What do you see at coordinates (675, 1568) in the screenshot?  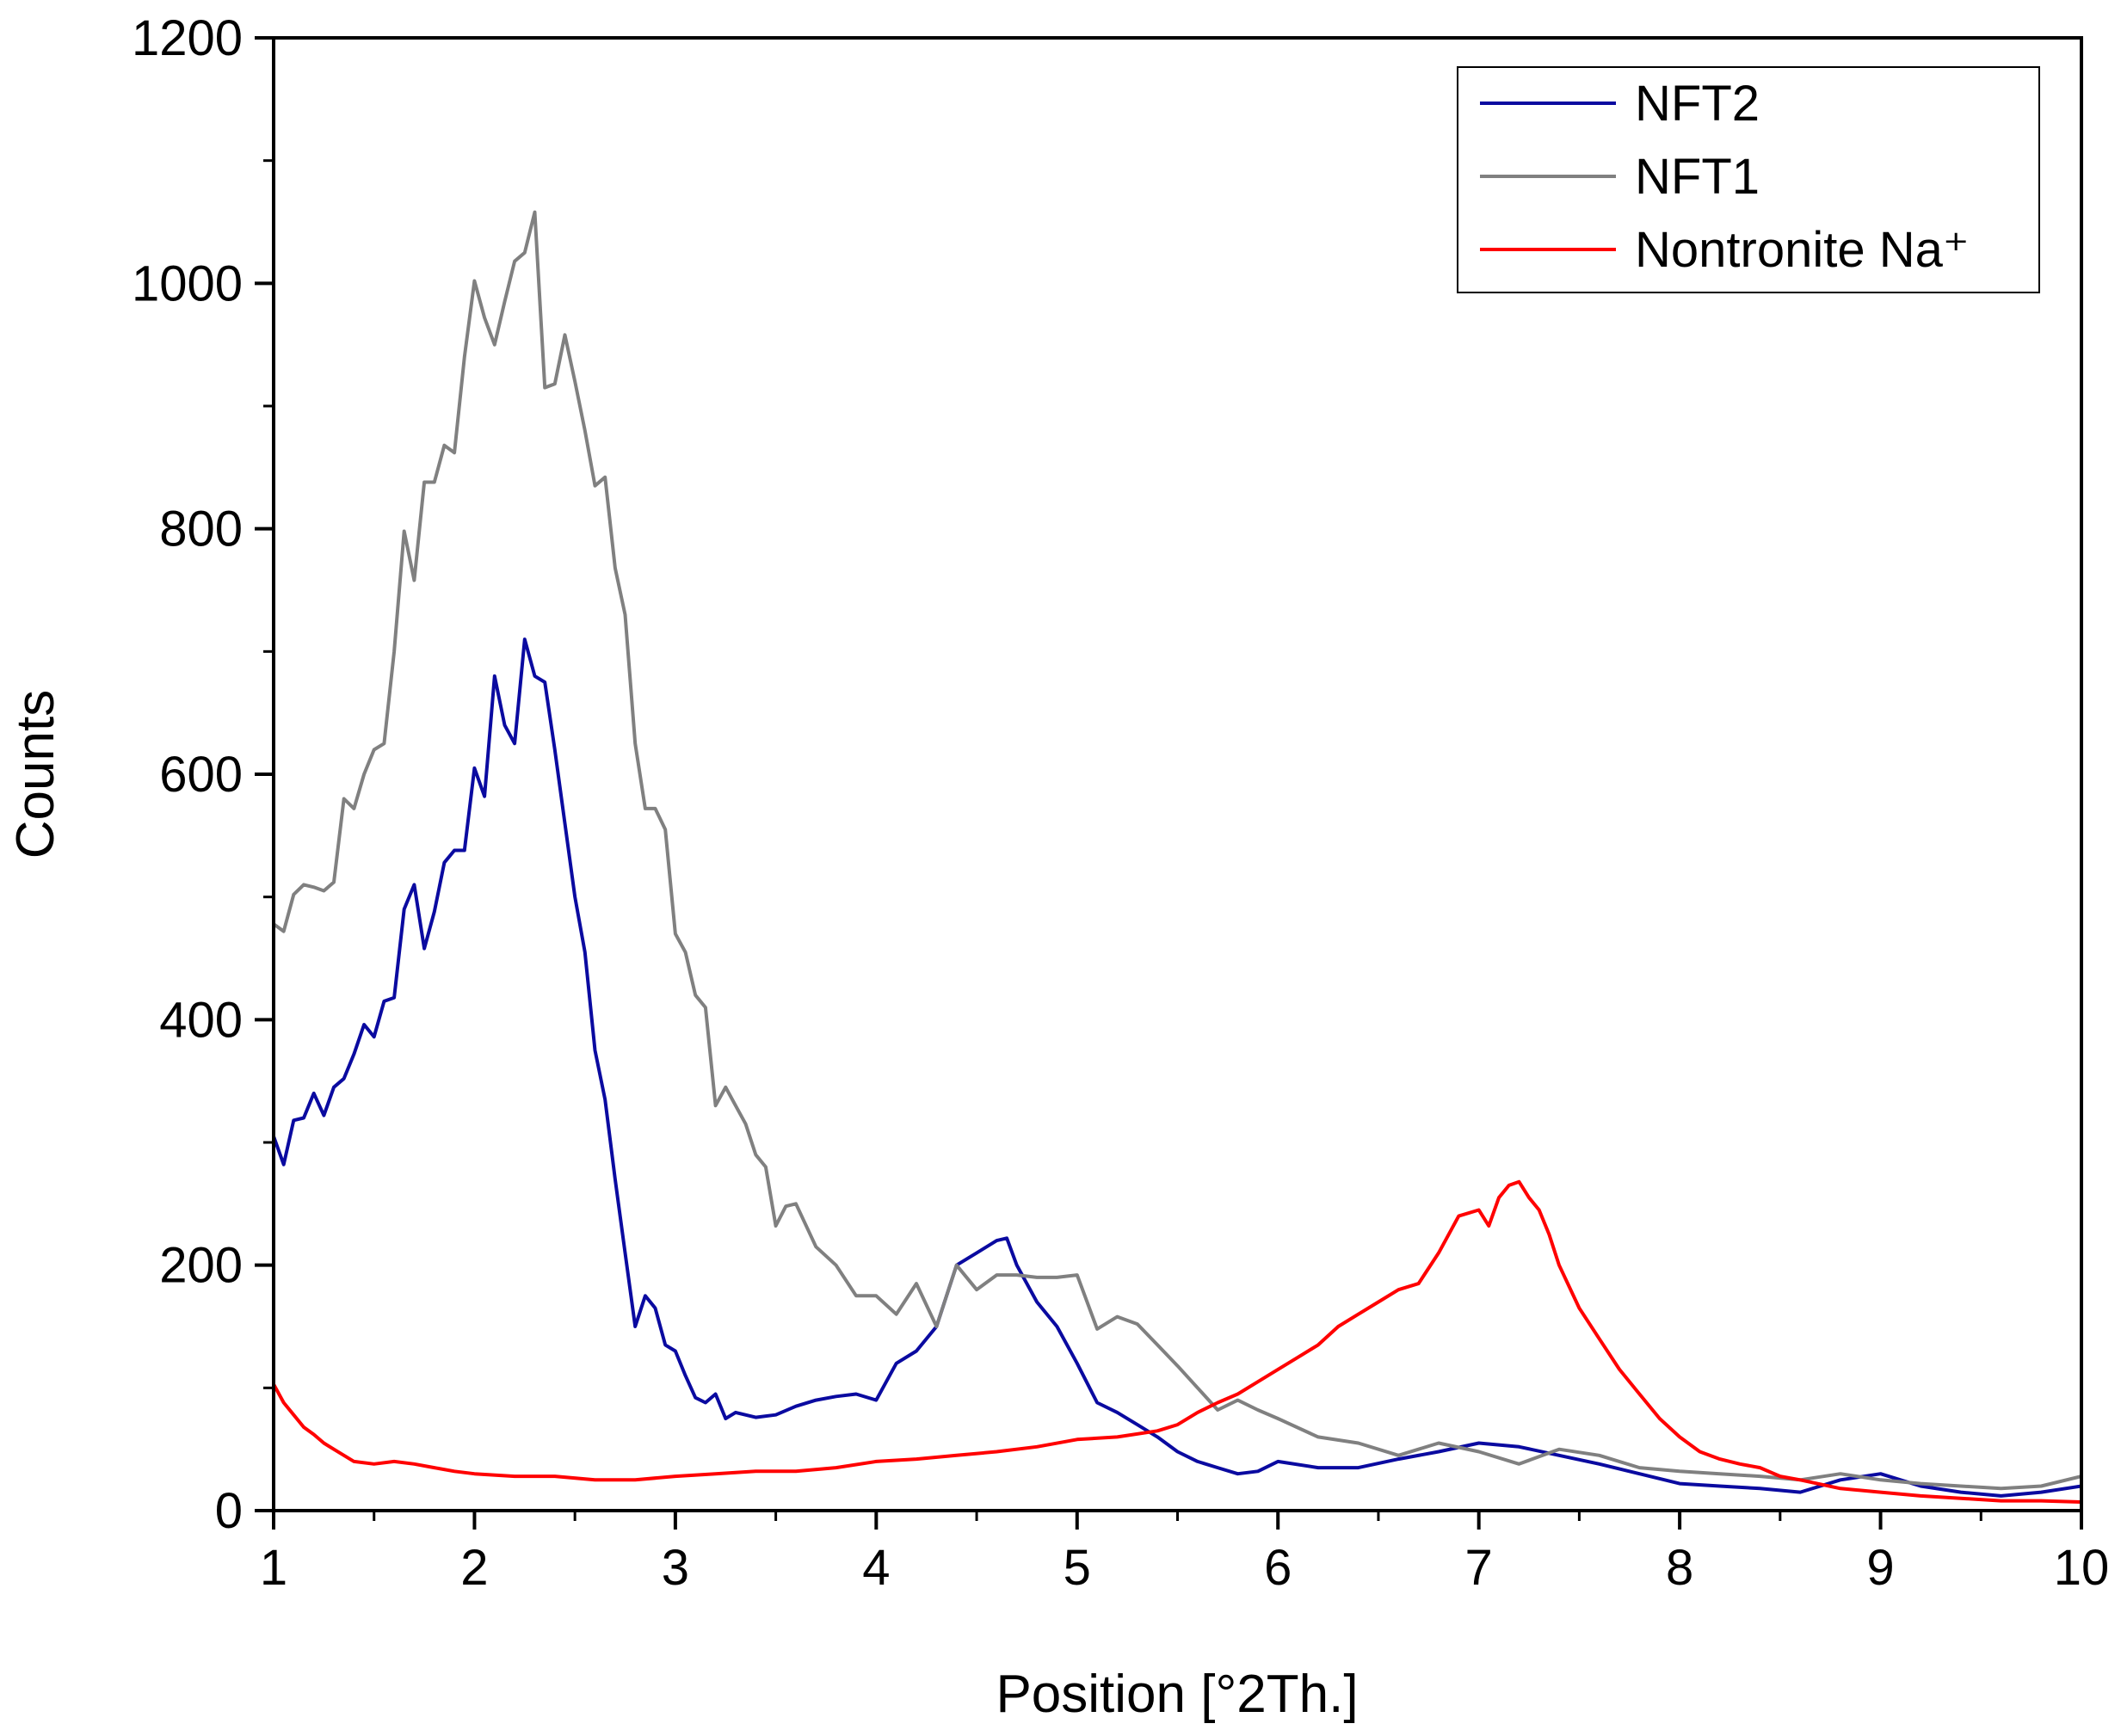 I see `x-tick-label: 3` at bounding box center [675, 1568].